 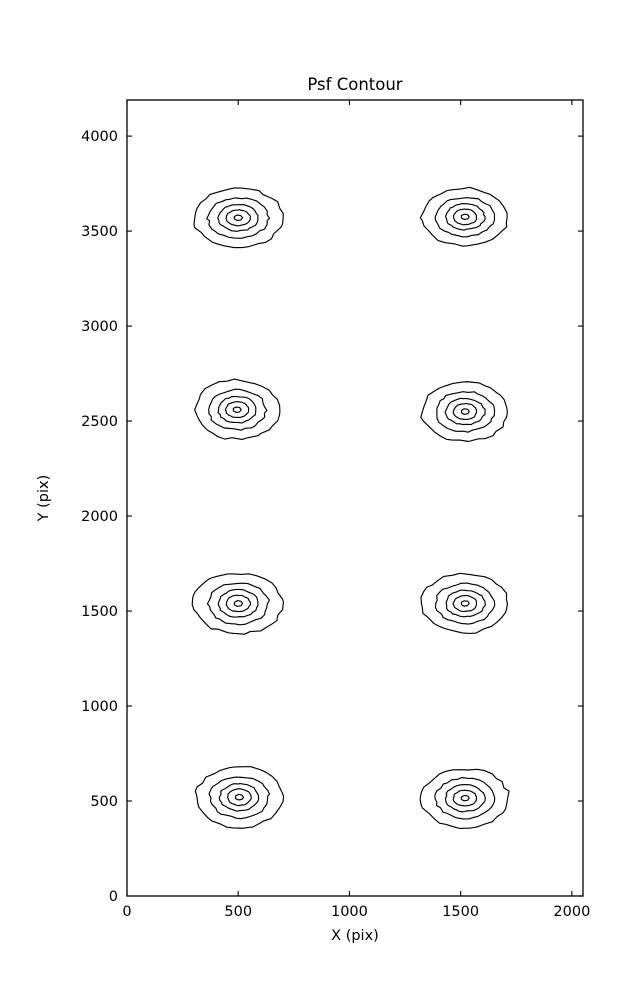 I want to click on x-tick-label-0: 0, so click(x=126, y=912).